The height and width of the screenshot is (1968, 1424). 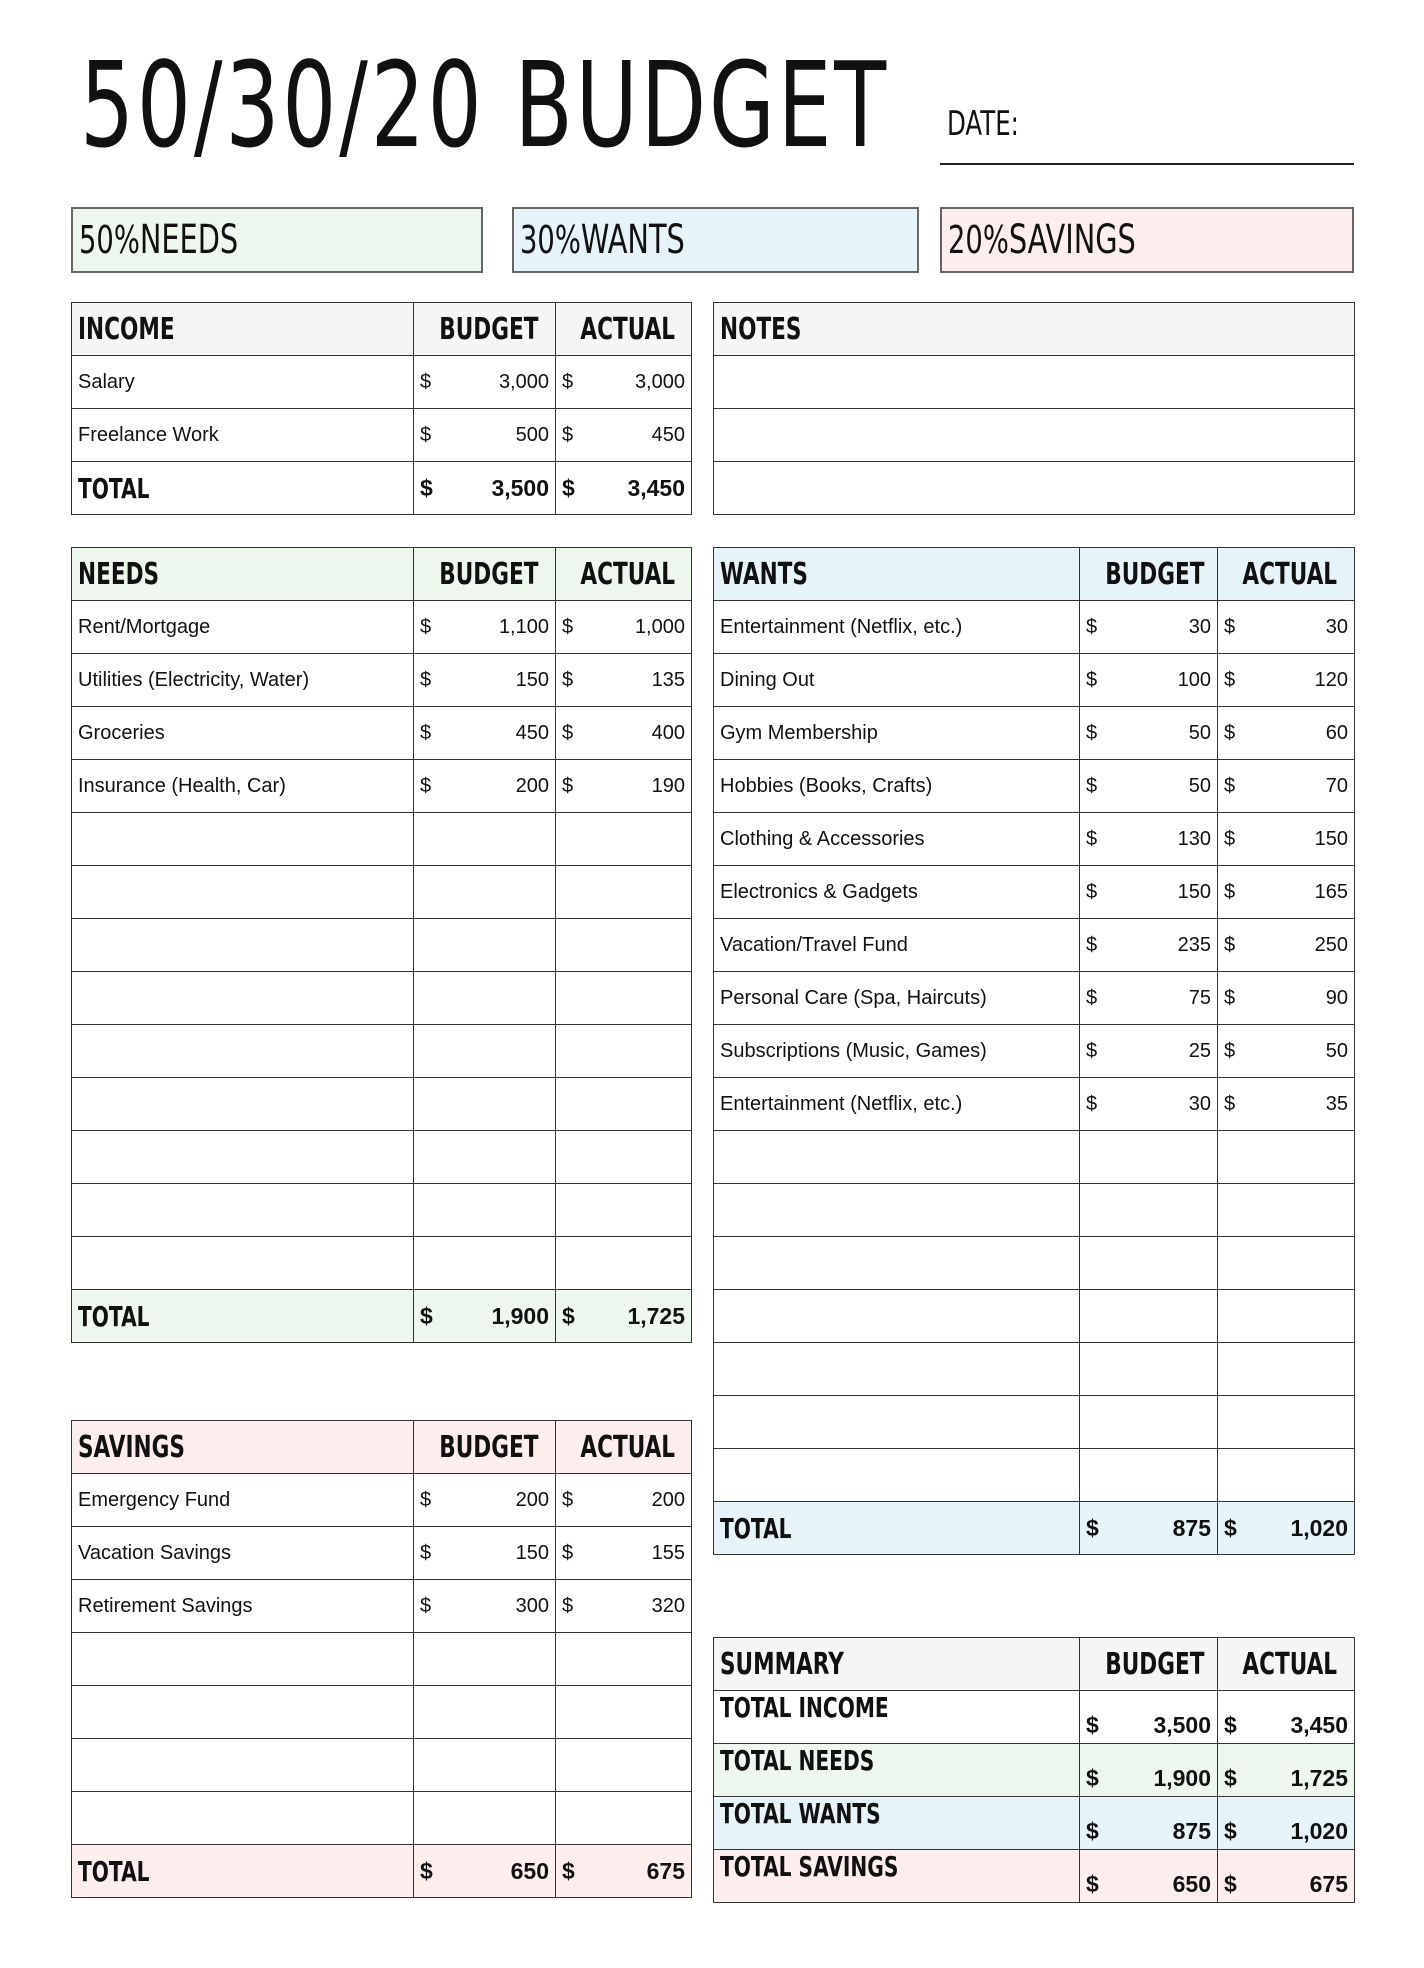 What do you see at coordinates (1286, 1876) in the screenshot?
I see `amount-cell: $675` at bounding box center [1286, 1876].